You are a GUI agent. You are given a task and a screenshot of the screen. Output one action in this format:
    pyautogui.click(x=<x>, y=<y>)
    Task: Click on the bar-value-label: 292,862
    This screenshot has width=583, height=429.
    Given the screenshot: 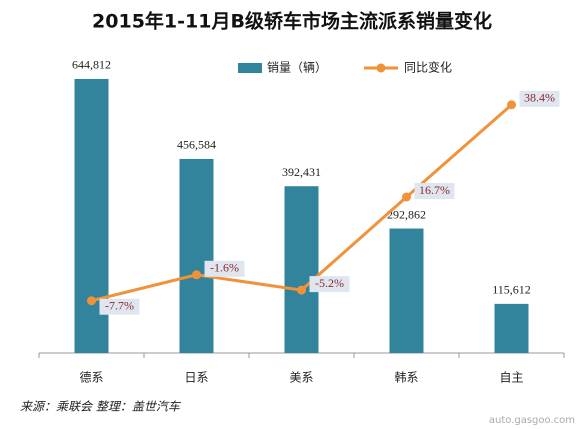 What is the action you would take?
    pyautogui.click(x=406, y=214)
    